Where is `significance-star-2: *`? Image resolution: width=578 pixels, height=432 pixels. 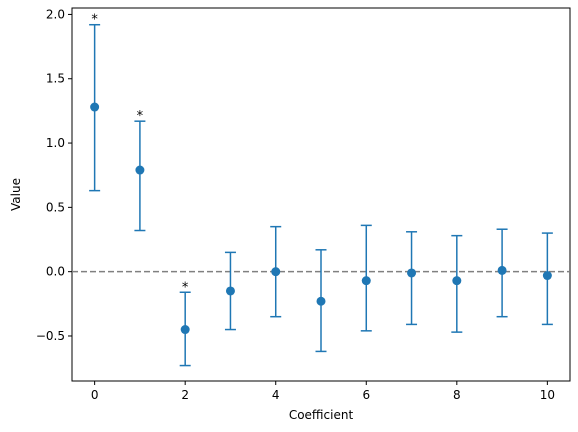
significance-star-2: * is located at coordinates (185, 287).